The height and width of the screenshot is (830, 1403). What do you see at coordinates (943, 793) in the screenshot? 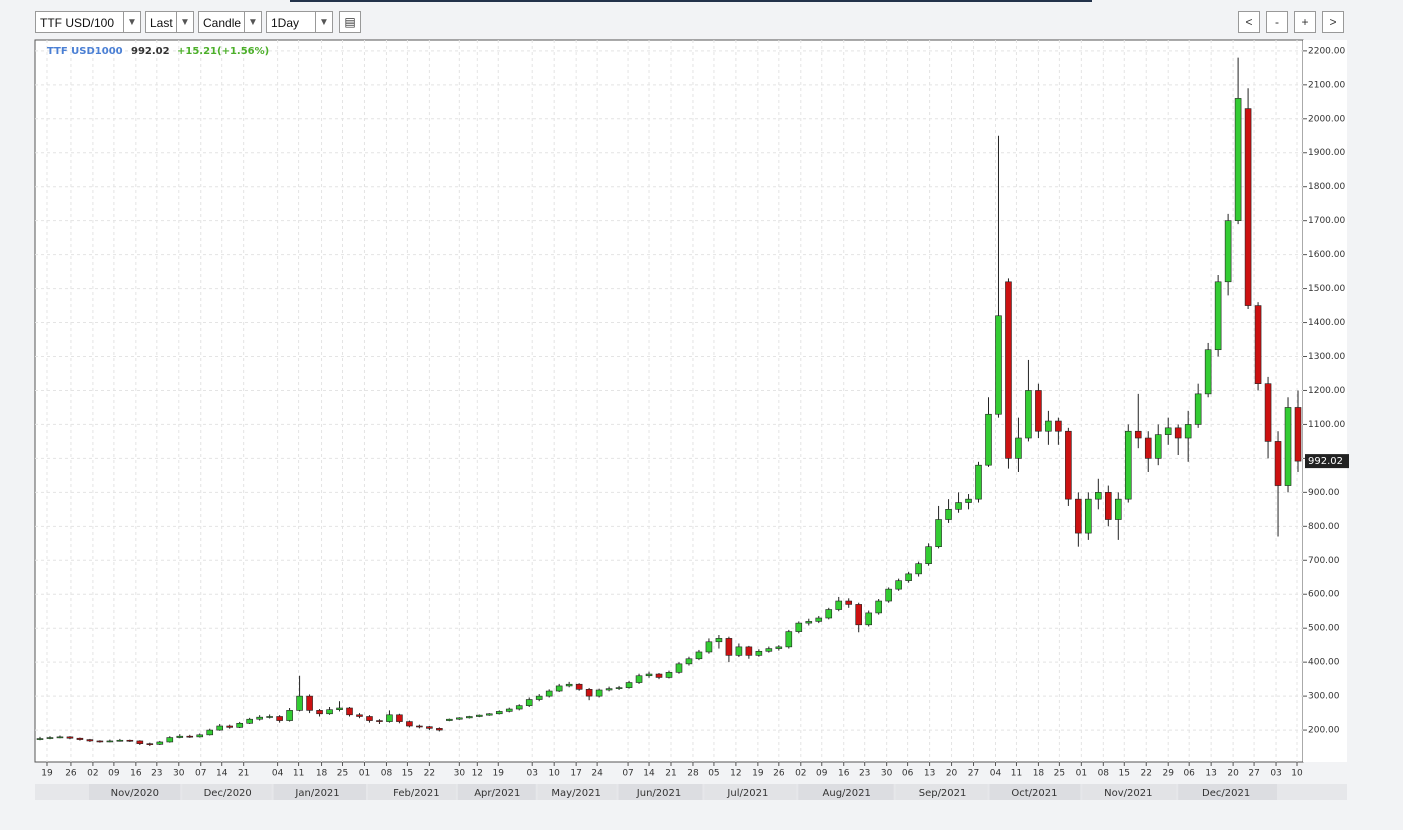
I see `month-label: Sep/2021` at bounding box center [943, 793].